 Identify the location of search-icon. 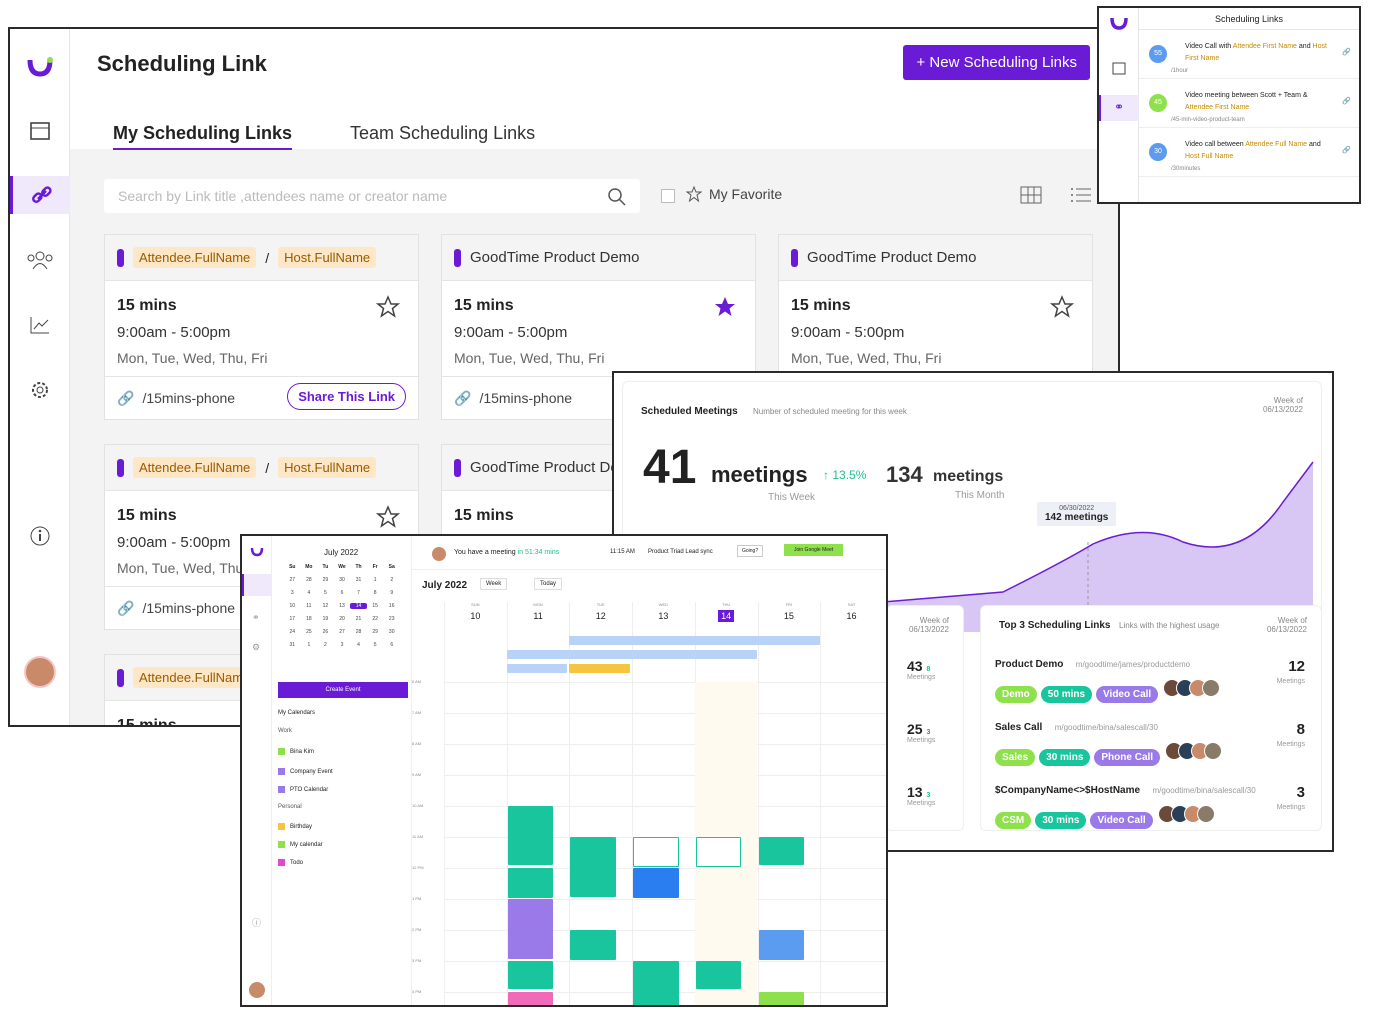
(617, 199).